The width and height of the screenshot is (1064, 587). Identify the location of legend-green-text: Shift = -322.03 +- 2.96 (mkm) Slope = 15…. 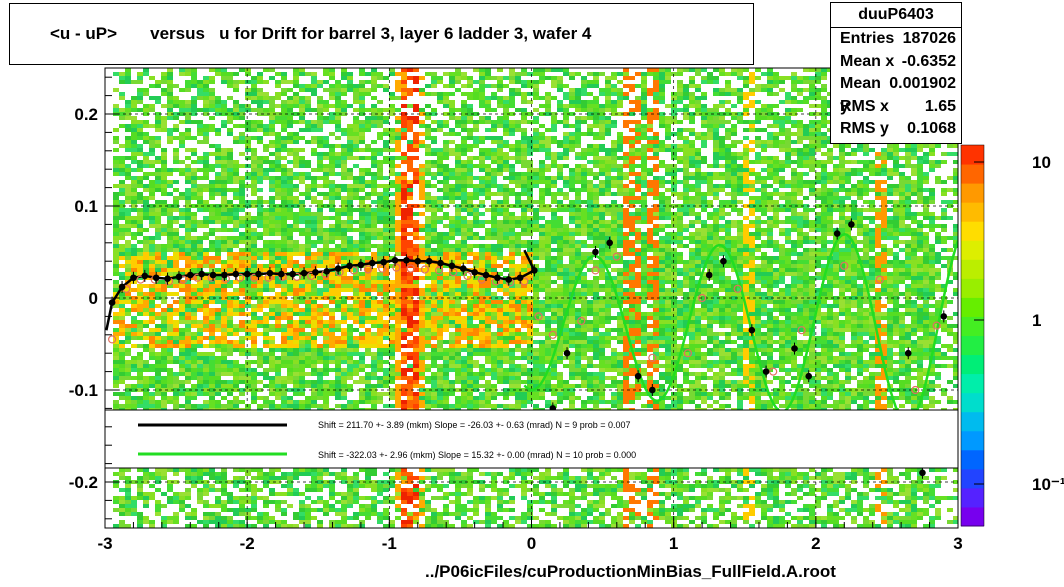
(477, 455).